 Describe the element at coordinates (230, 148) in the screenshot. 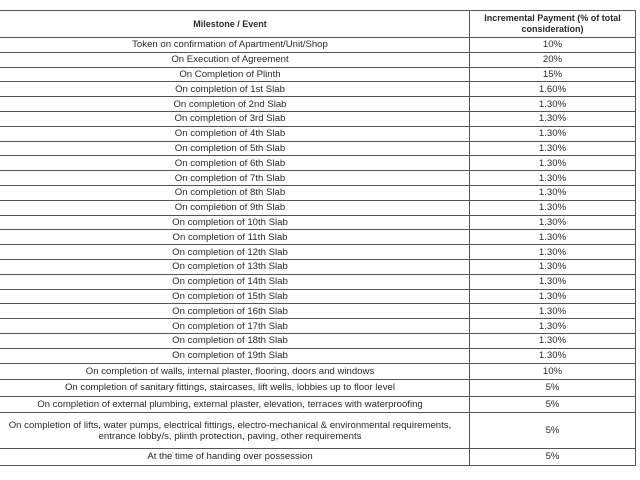

I see `milestone-text: On completion of 5th Slab` at that location.